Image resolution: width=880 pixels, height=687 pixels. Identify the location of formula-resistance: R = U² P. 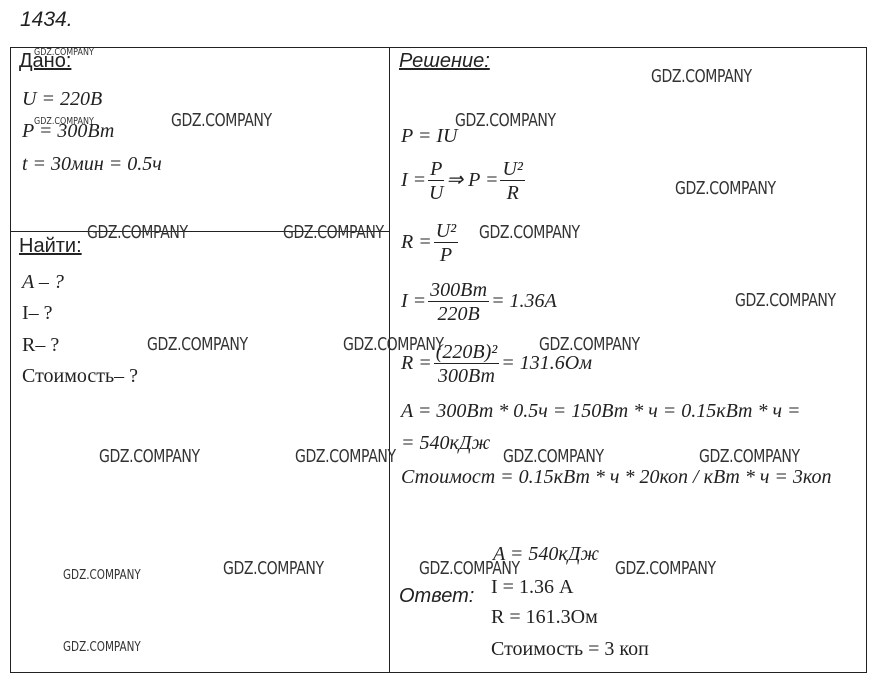
(430, 243).